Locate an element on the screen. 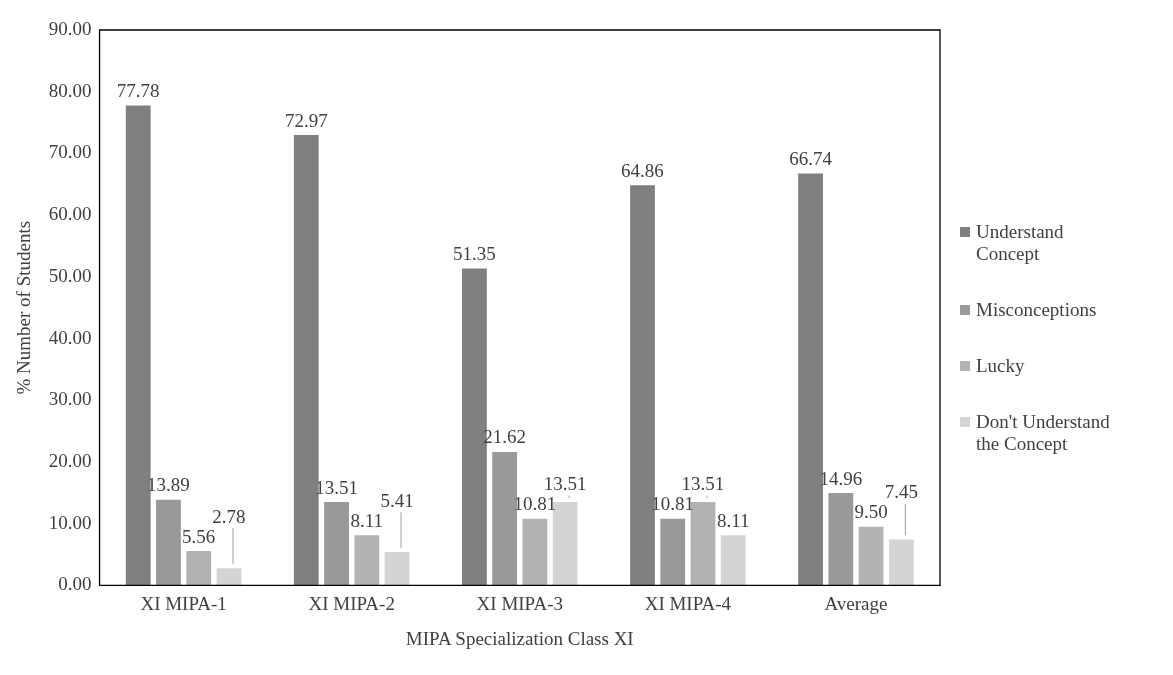  data-label: 7.45 is located at coordinates (901, 492).